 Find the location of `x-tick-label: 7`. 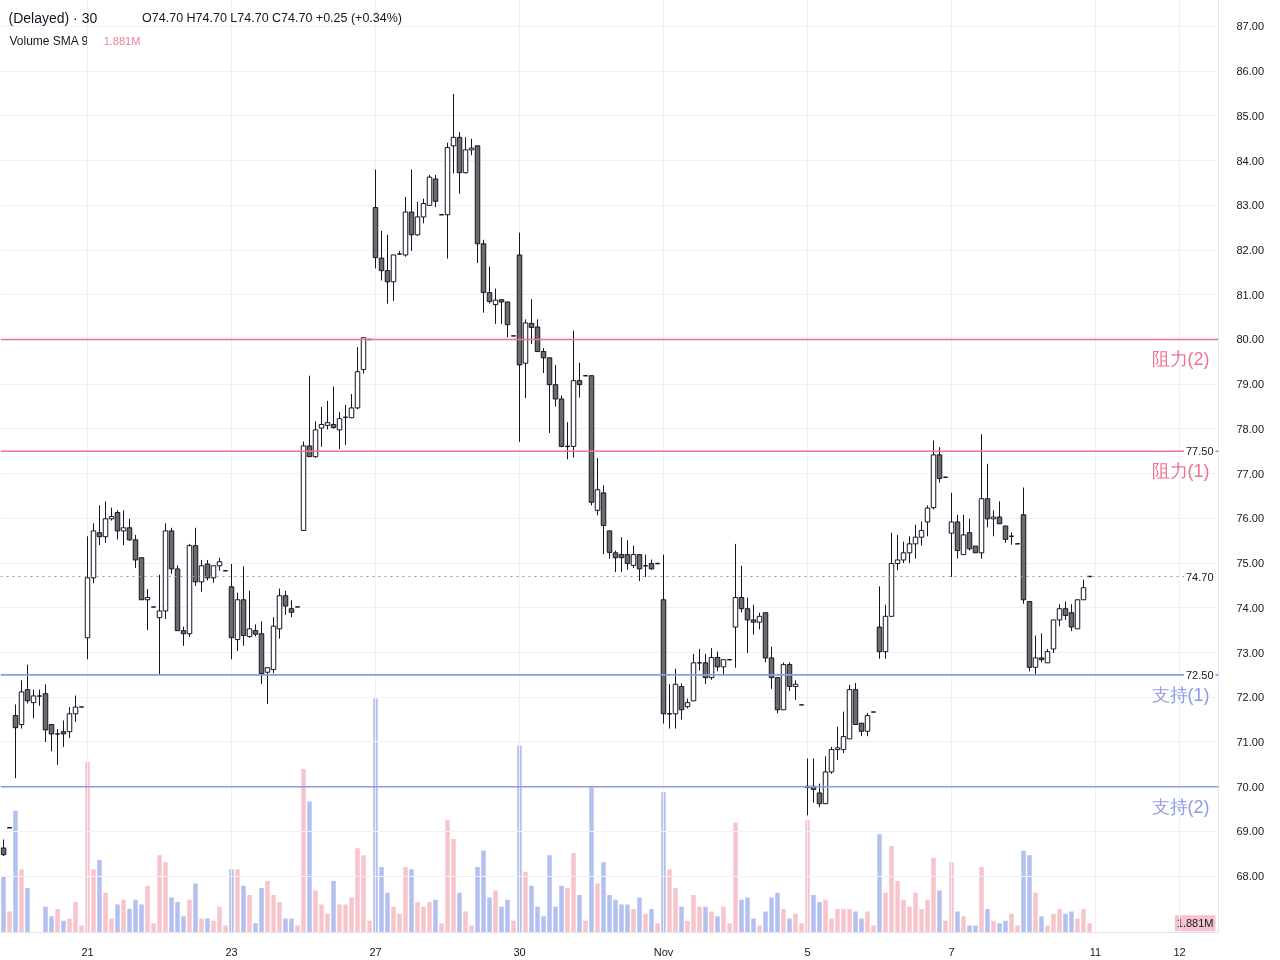

x-tick-label: 7 is located at coordinates (951, 951).